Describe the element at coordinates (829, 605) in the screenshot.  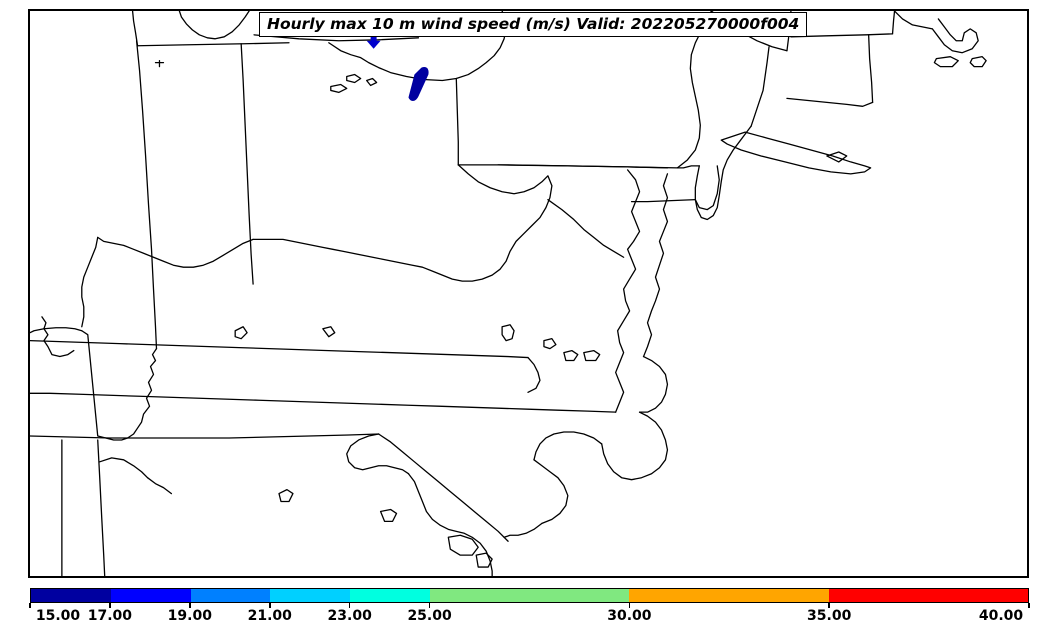
I see `colorbar-tickmark-35.00` at that location.